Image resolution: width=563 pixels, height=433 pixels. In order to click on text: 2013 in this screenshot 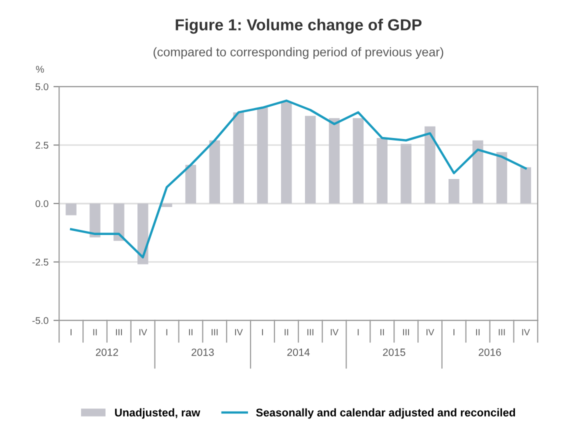, I will do `click(203, 352)`.